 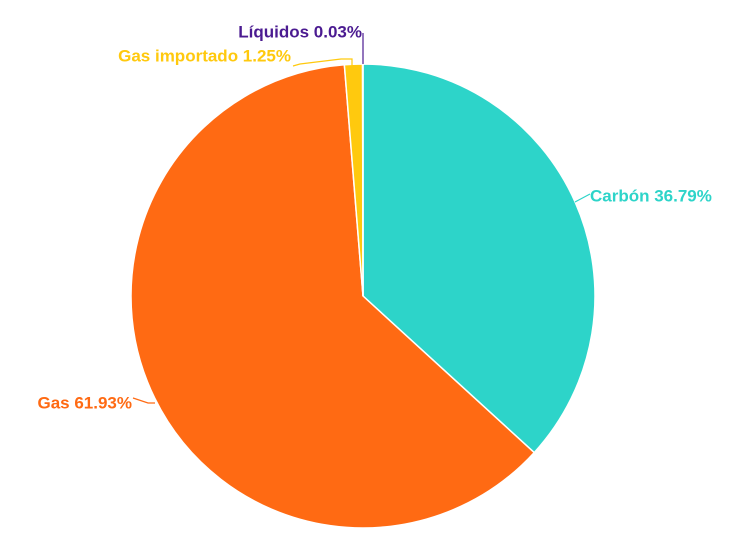 What do you see at coordinates (322, 62) in the screenshot?
I see `leader-line-gas-importado` at bounding box center [322, 62].